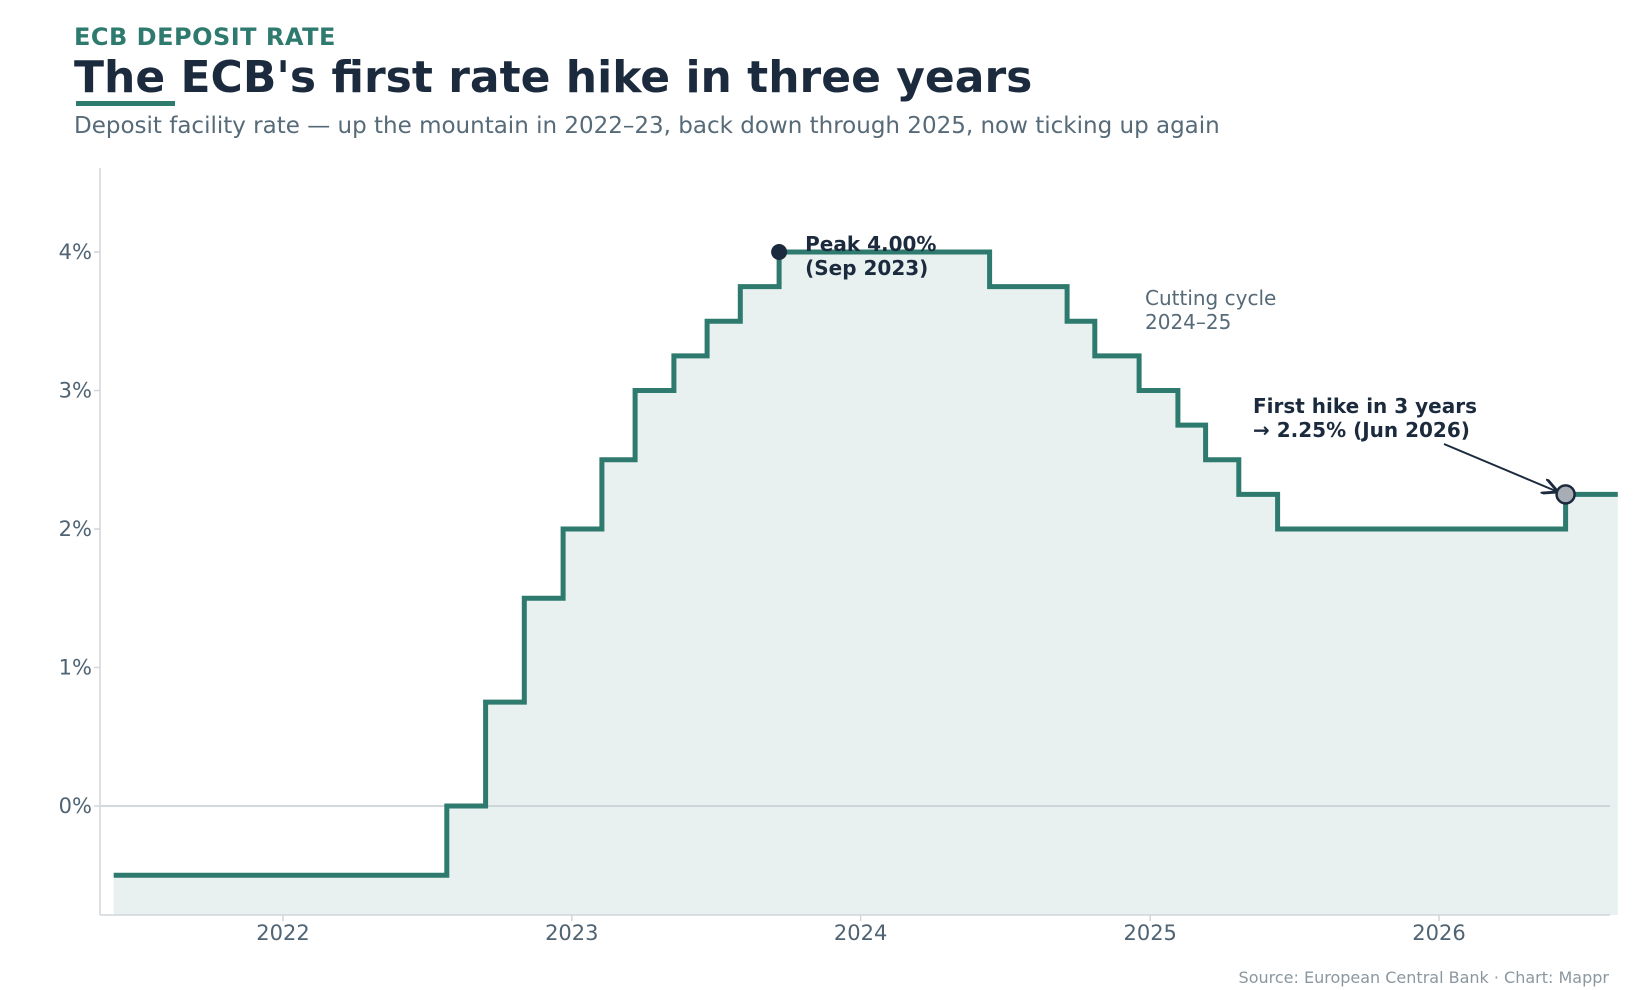 The width and height of the screenshot is (1650, 990). What do you see at coordinates (779, 252) in the screenshot?
I see `peak-marker` at bounding box center [779, 252].